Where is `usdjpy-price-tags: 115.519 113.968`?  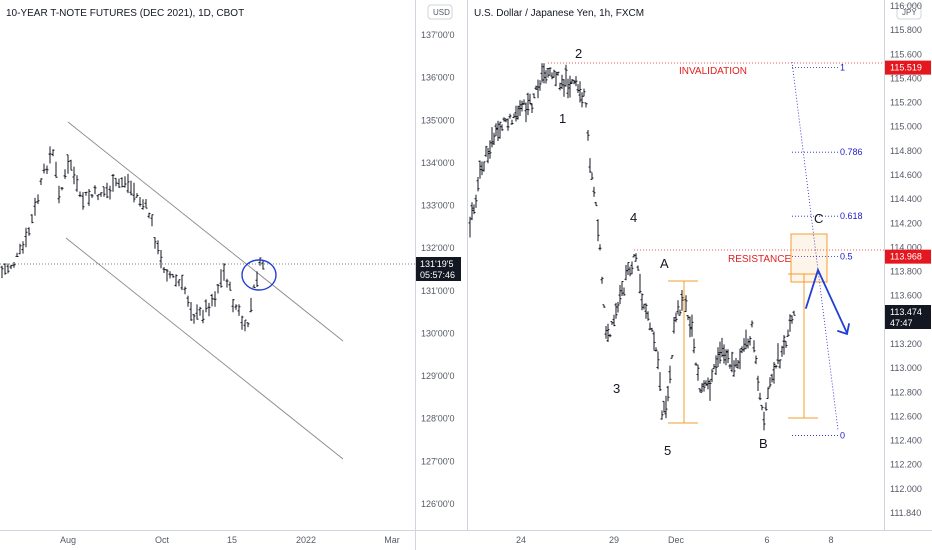
usdjpy-price-tags: 115.519 113.968 is located at coordinates (908, 162).